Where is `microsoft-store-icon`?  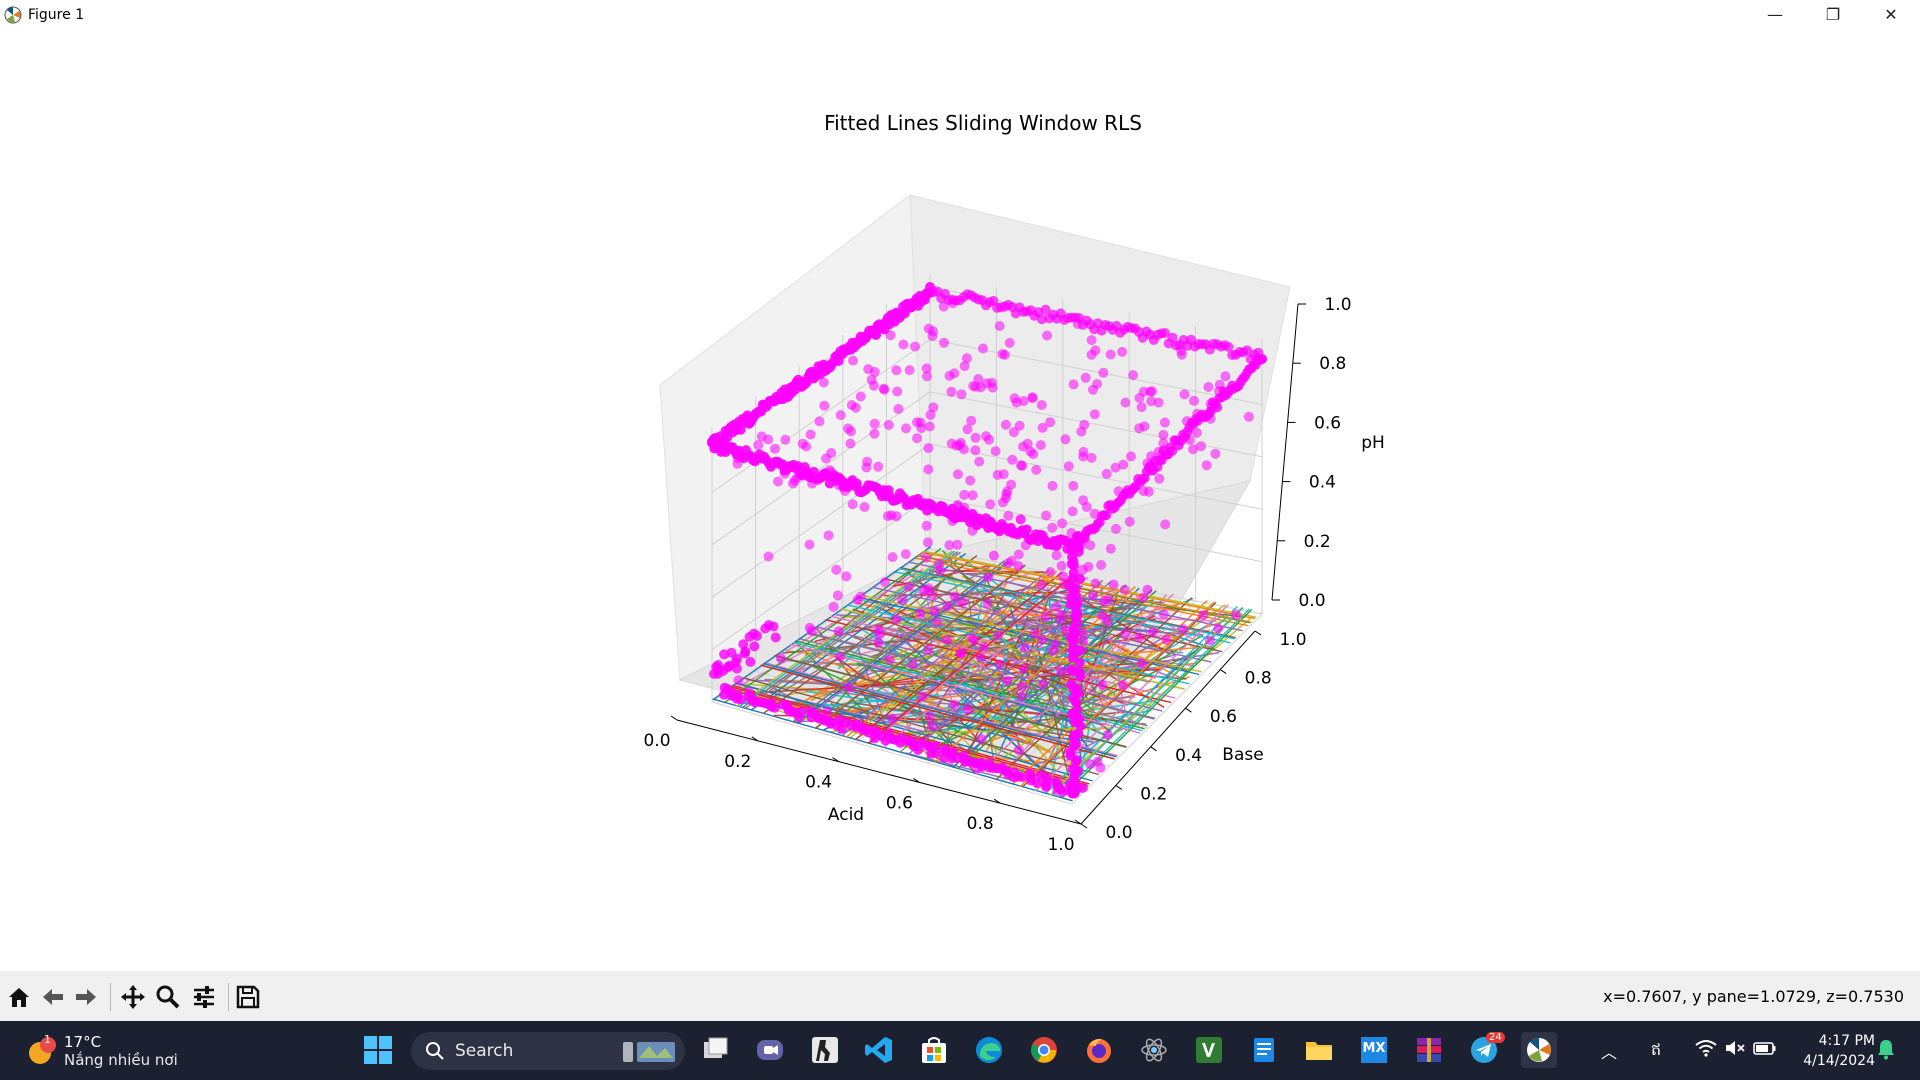 microsoft-store-icon is located at coordinates (934, 1050).